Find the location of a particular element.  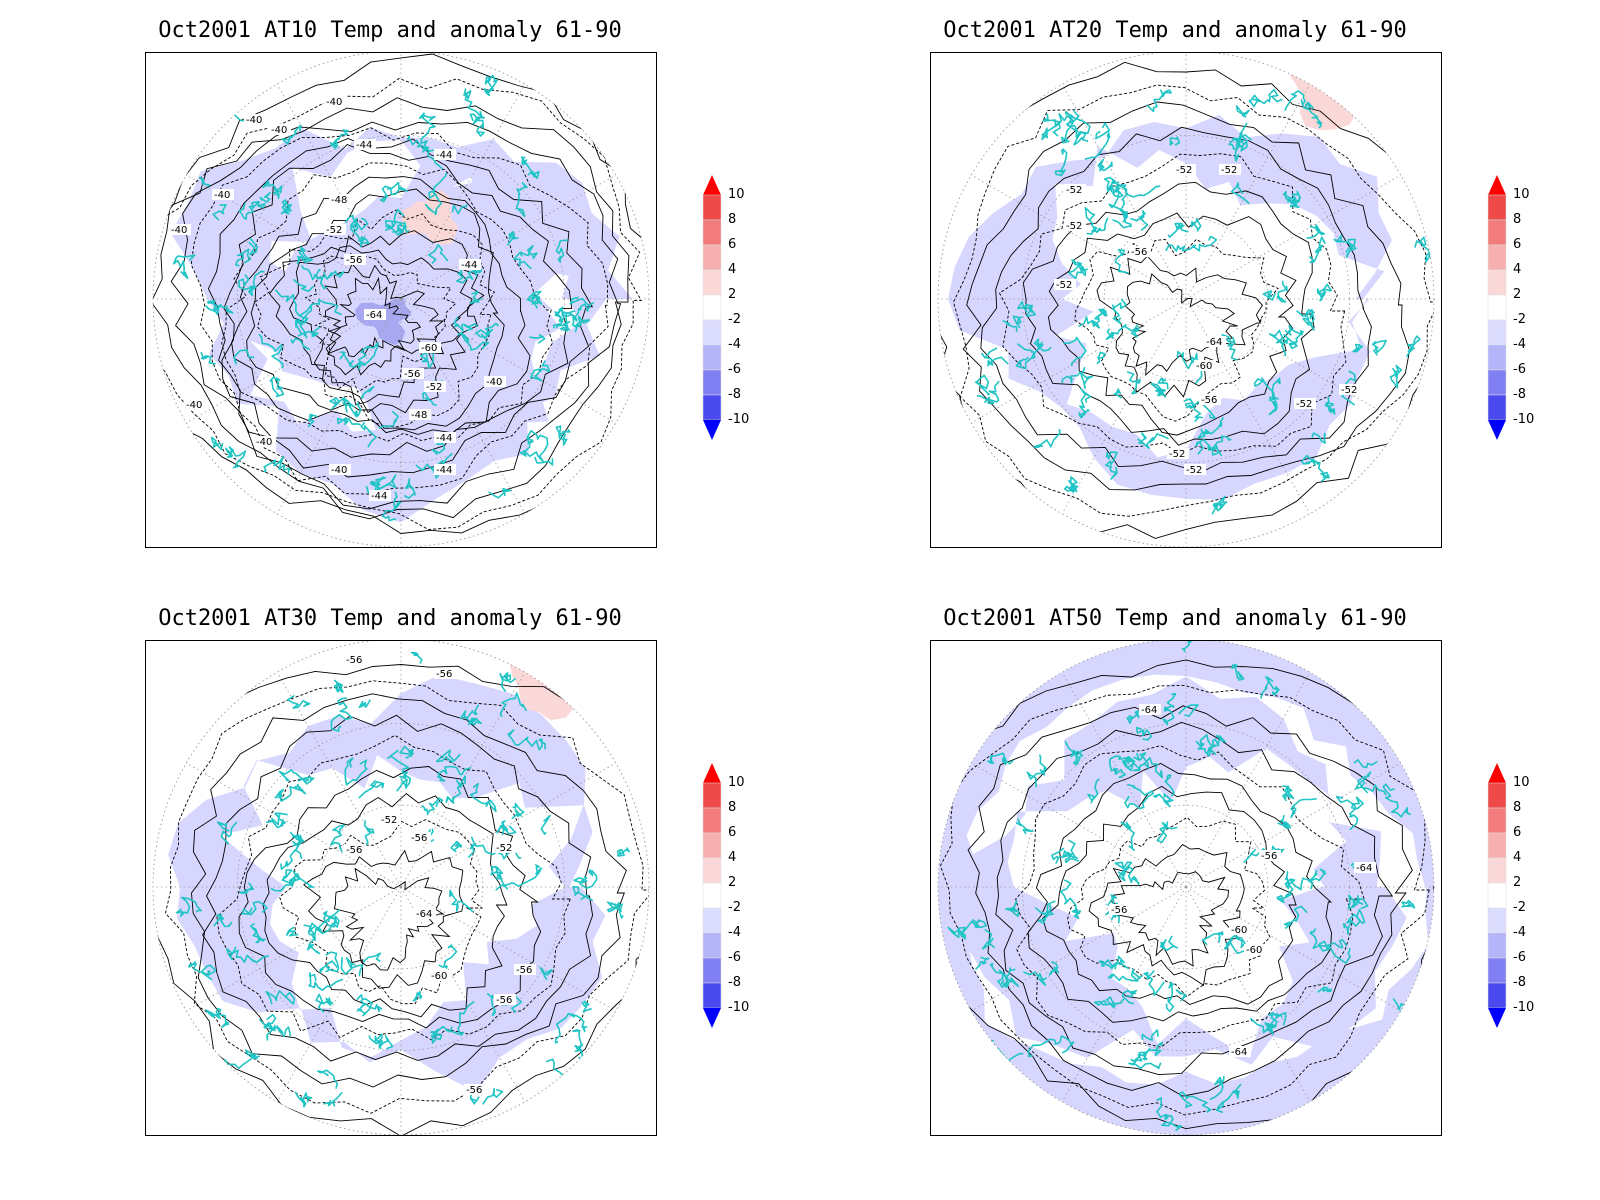

map-disk is located at coordinates (1186, 888).